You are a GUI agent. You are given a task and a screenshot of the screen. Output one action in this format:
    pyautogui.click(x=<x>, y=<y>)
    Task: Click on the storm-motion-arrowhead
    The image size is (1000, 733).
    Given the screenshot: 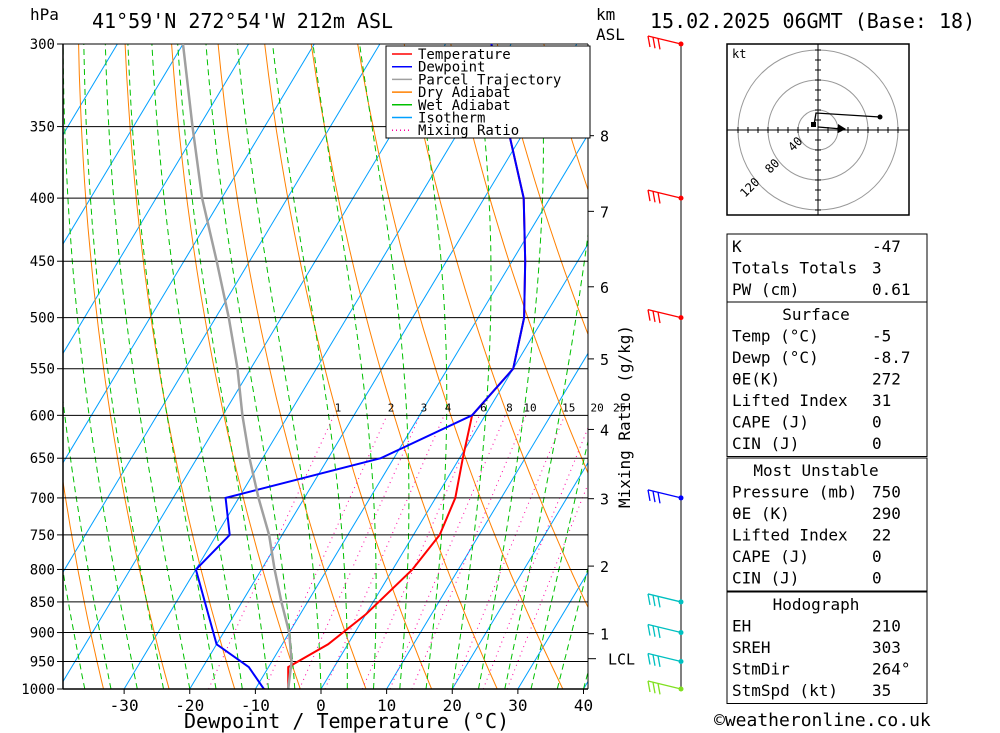 What is the action you would take?
    pyautogui.click(x=842, y=128)
    